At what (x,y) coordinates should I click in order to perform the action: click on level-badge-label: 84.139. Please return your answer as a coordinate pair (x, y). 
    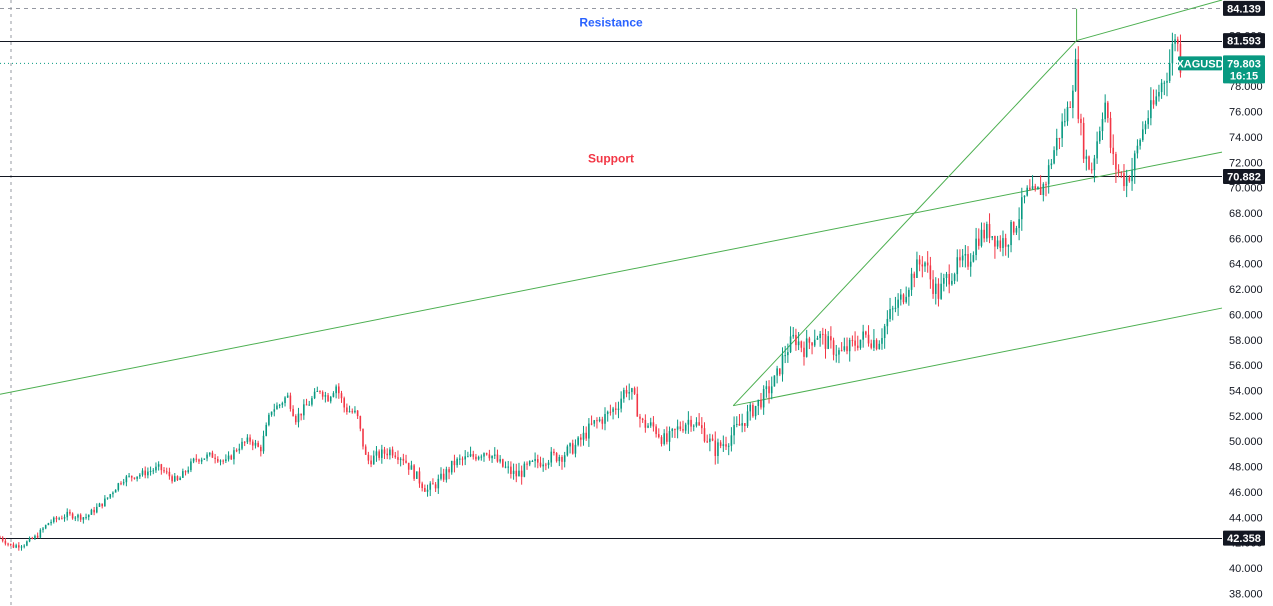
    Looking at the image, I should click on (1244, 9).